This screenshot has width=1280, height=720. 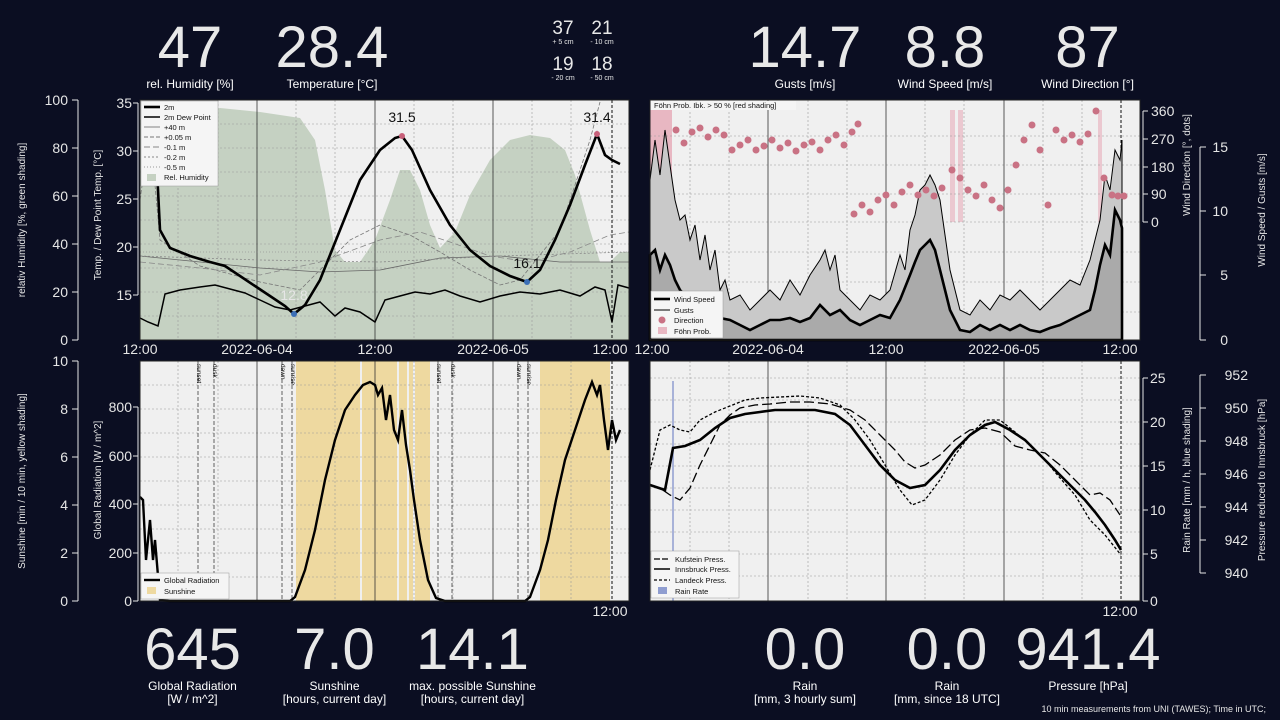 What do you see at coordinates (945, 47) in the screenshot?
I see `wind-speed-value: 8.8` at bounding box center [945, 47].